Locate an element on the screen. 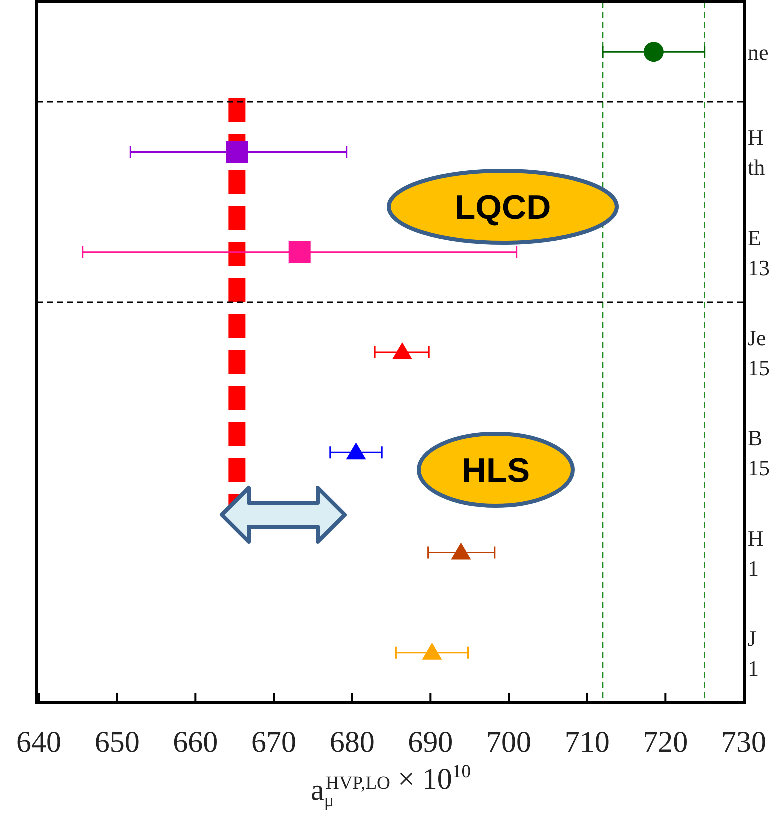 Image resolution: width=771 pixels, height=820 pixels. x-tick-label: 690 is located at coordinates (431, 742).